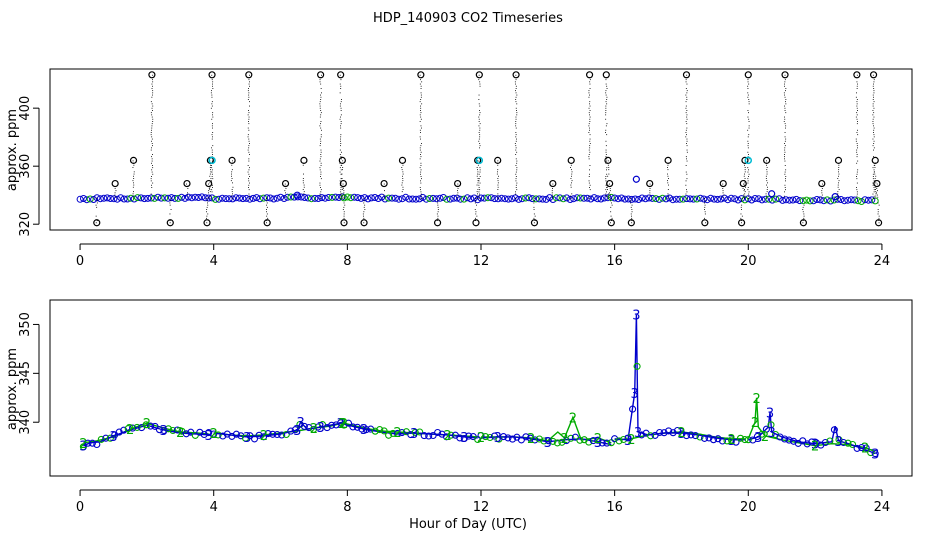 The height and width of the screenshot is (540, 936). Describe the element at coordinates (364, 430) in the screenshot. I see `series-marker-3: 3` at that location.